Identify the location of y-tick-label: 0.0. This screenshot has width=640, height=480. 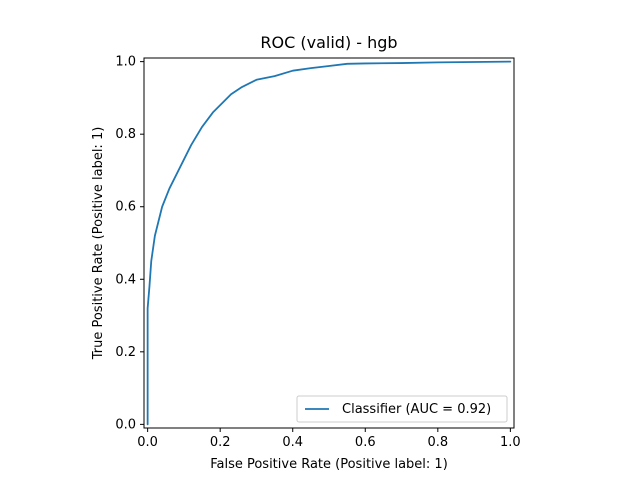
(125, 424).